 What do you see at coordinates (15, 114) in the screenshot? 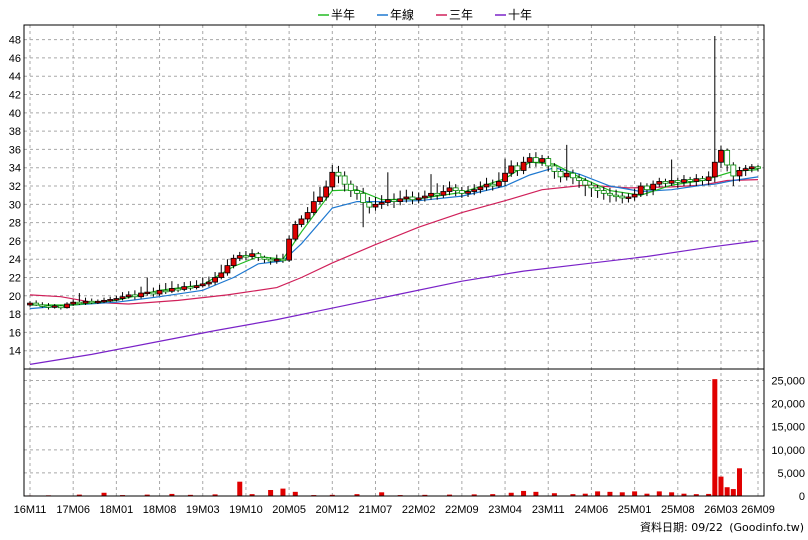
I see `price-tick-label: 40` at bounding box center [15, 114].